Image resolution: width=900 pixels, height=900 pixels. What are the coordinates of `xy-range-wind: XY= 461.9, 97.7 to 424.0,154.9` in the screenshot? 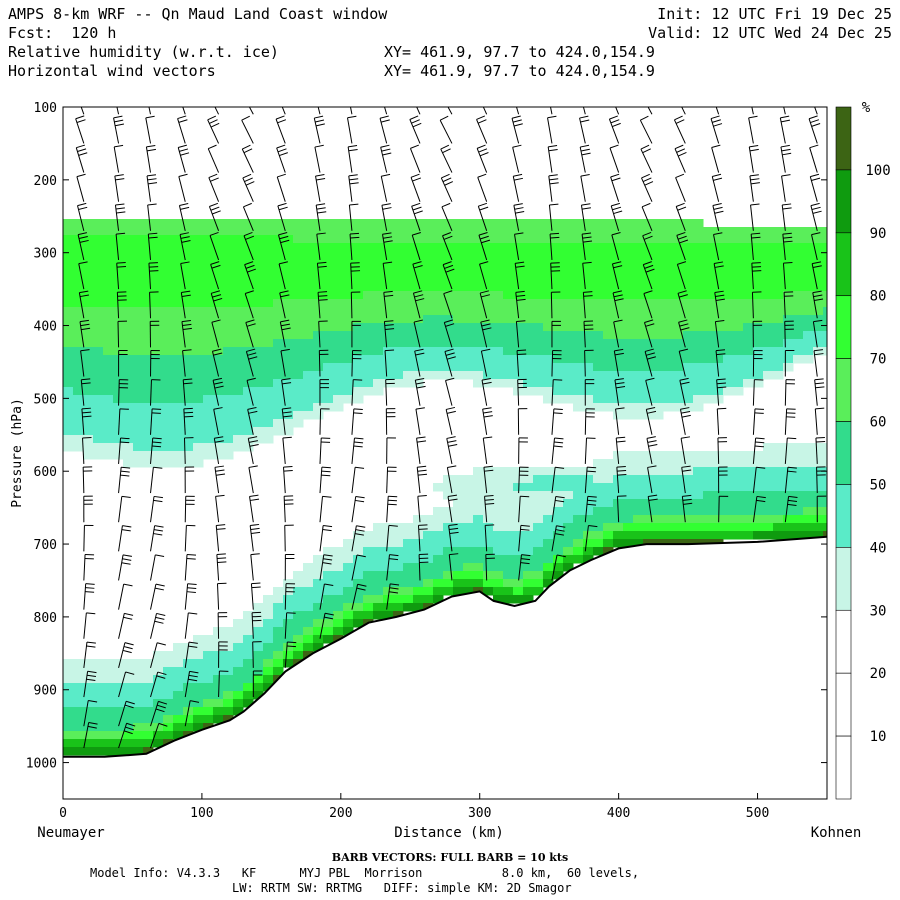 It's located at (519, 71).